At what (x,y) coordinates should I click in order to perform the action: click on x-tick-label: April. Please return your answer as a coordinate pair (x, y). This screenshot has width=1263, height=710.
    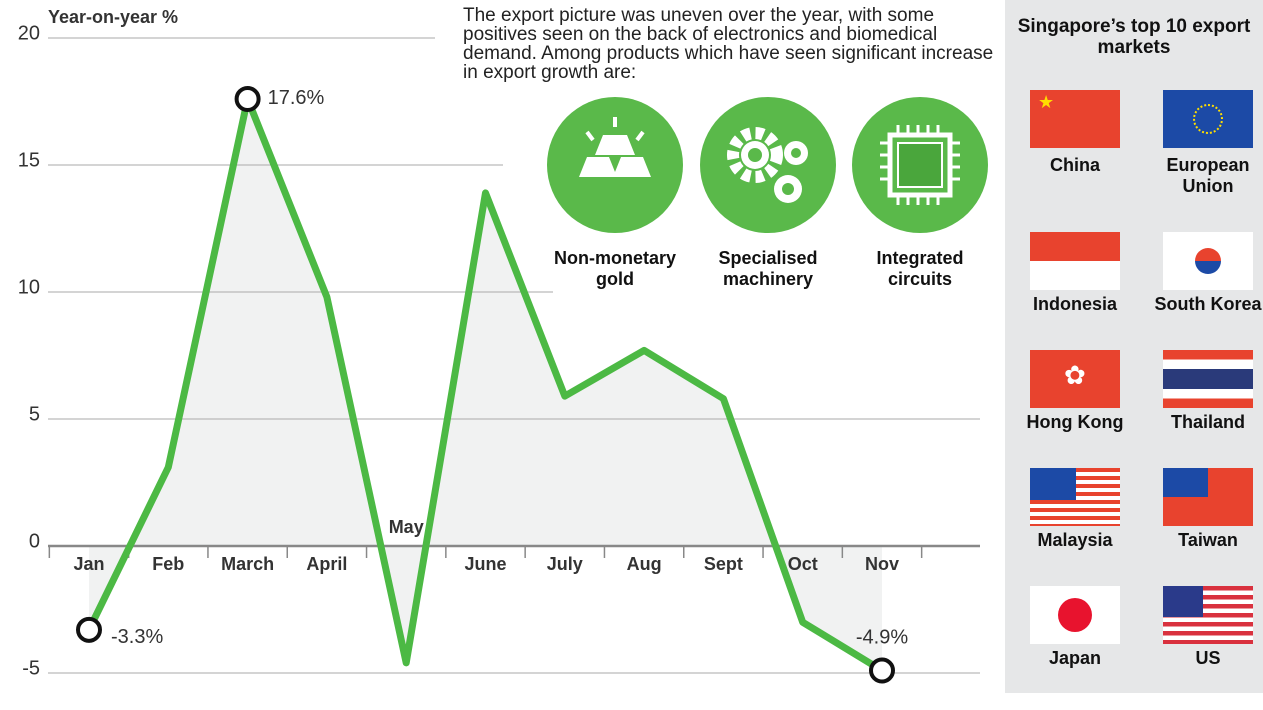
    Looking at the image, I should click on (326, 564).